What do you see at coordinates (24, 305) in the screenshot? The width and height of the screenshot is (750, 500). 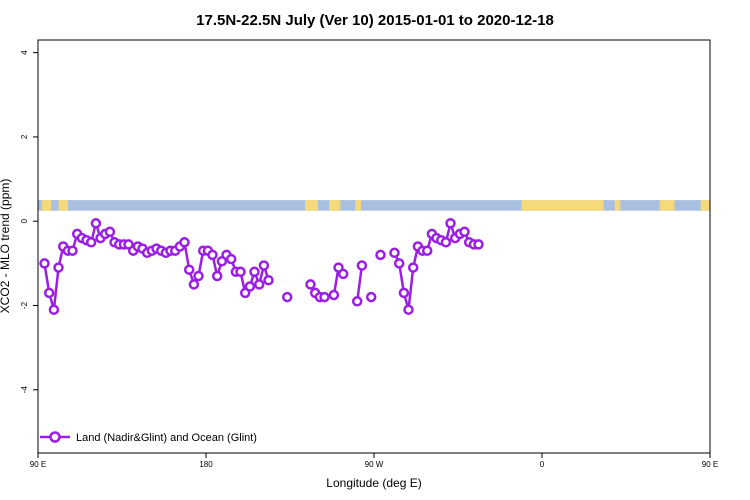 I see `y-tick-label: -2` at bounding box center [24, 305].